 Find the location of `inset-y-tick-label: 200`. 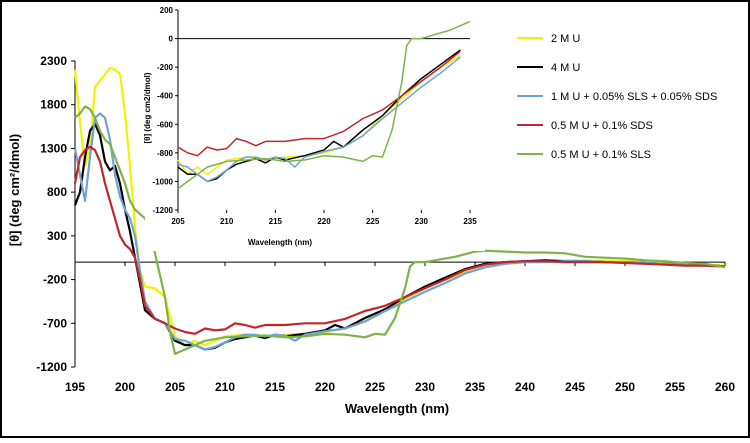

inset-y-tick-label: 200 is located at coordinates (167, 10).